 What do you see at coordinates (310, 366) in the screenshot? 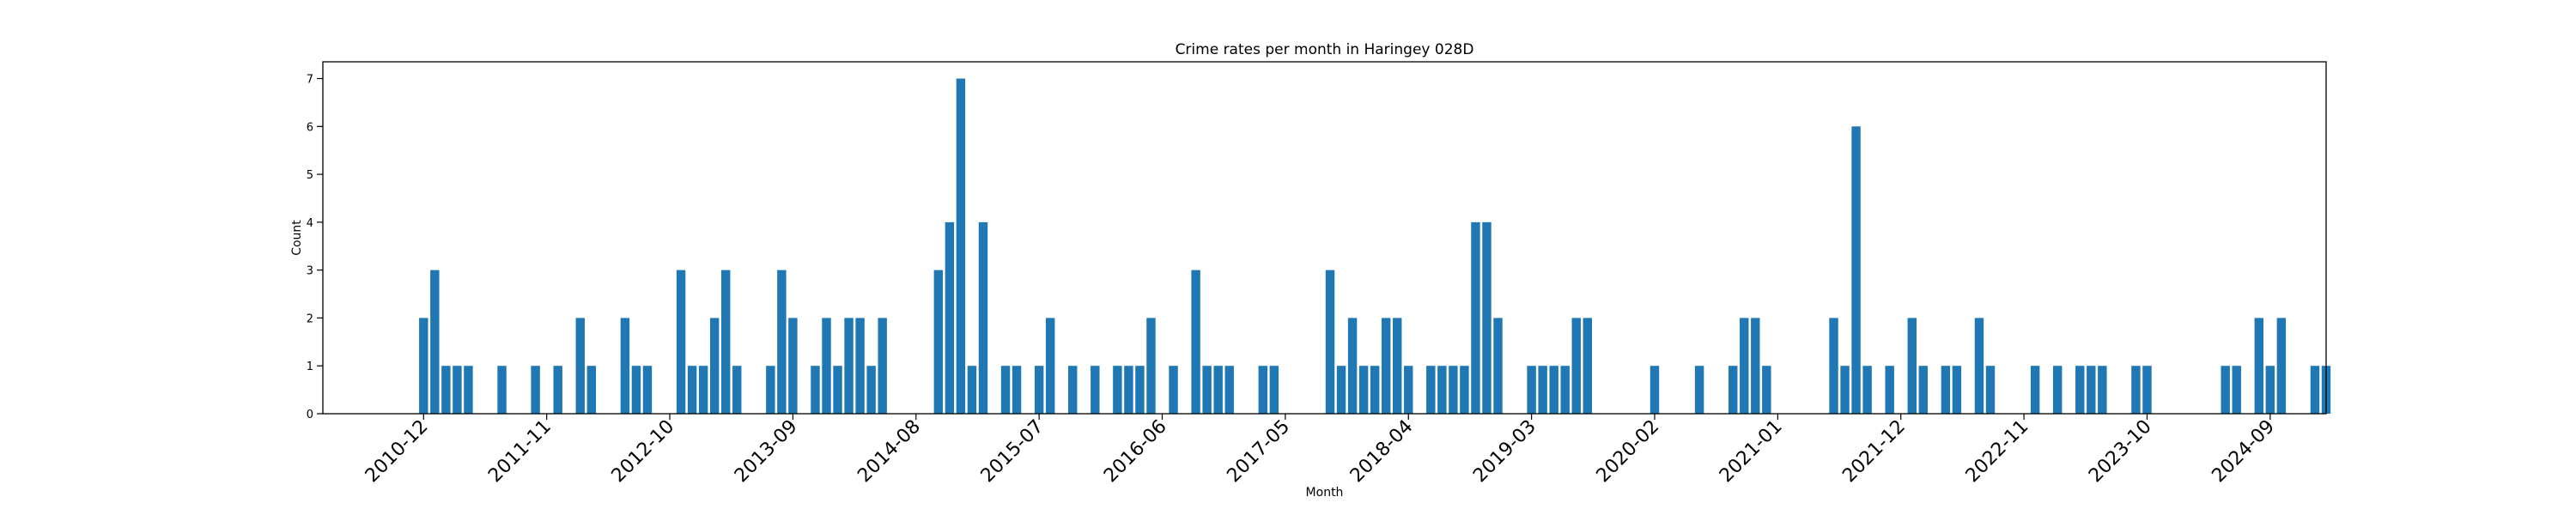
I see `y-tick-label: 1` at bounding box center [310, 366].